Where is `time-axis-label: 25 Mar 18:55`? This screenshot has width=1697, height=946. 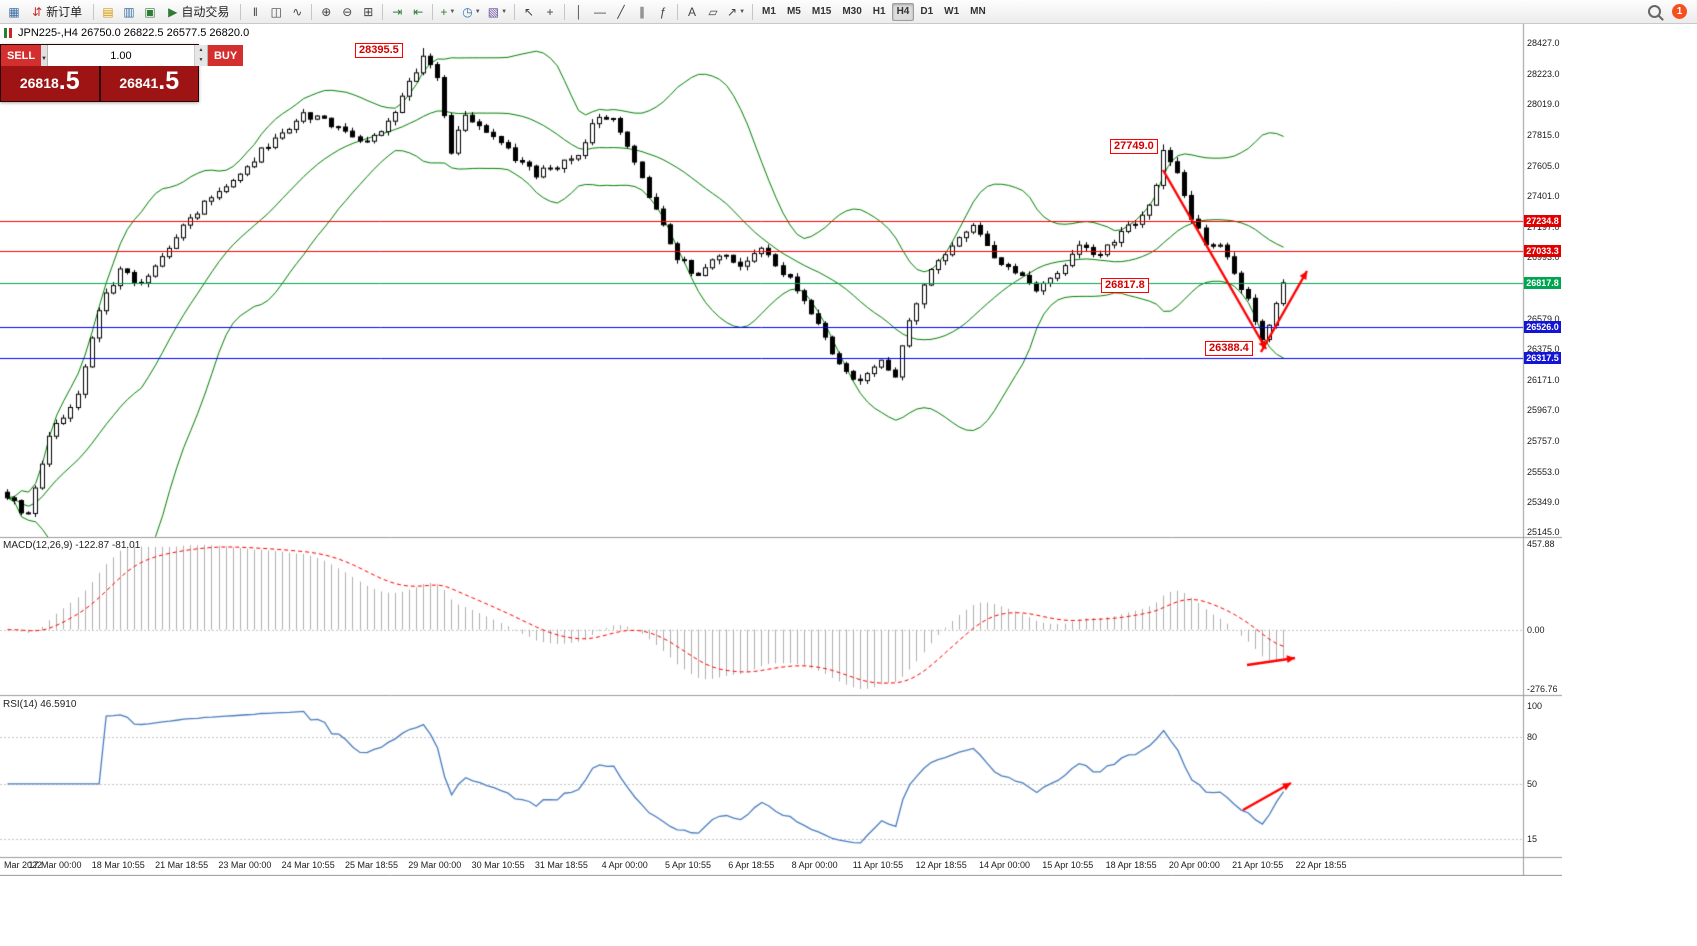
time-axis-label: 25 Mar 18:55 is located at coordinates (371, 865).